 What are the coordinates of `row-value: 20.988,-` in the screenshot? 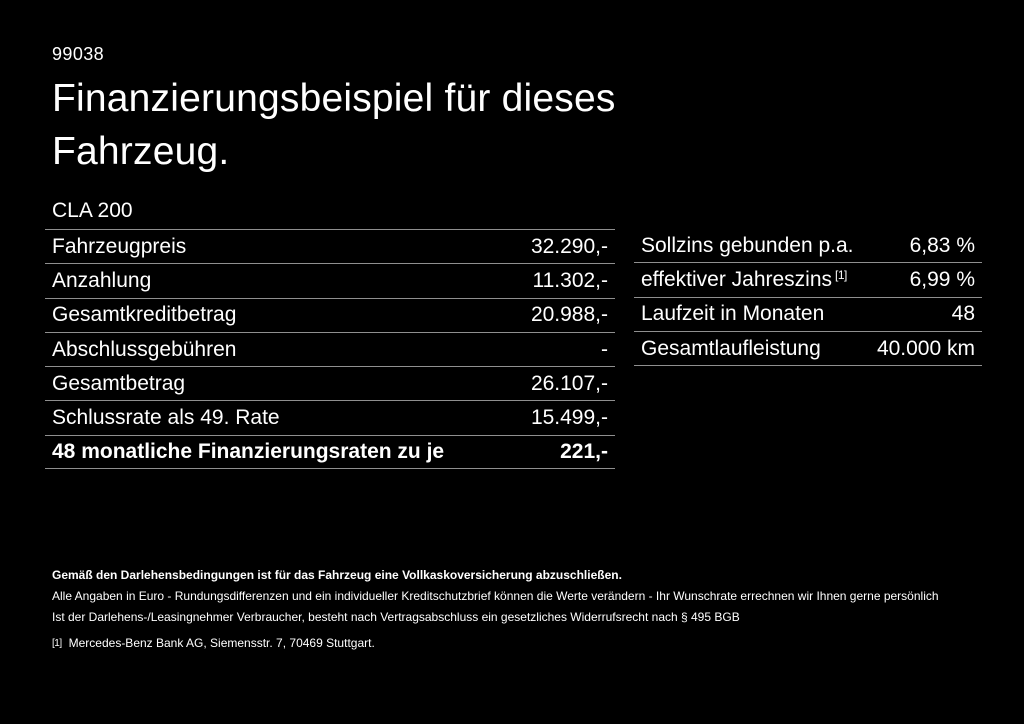 It's located at (569, 315).